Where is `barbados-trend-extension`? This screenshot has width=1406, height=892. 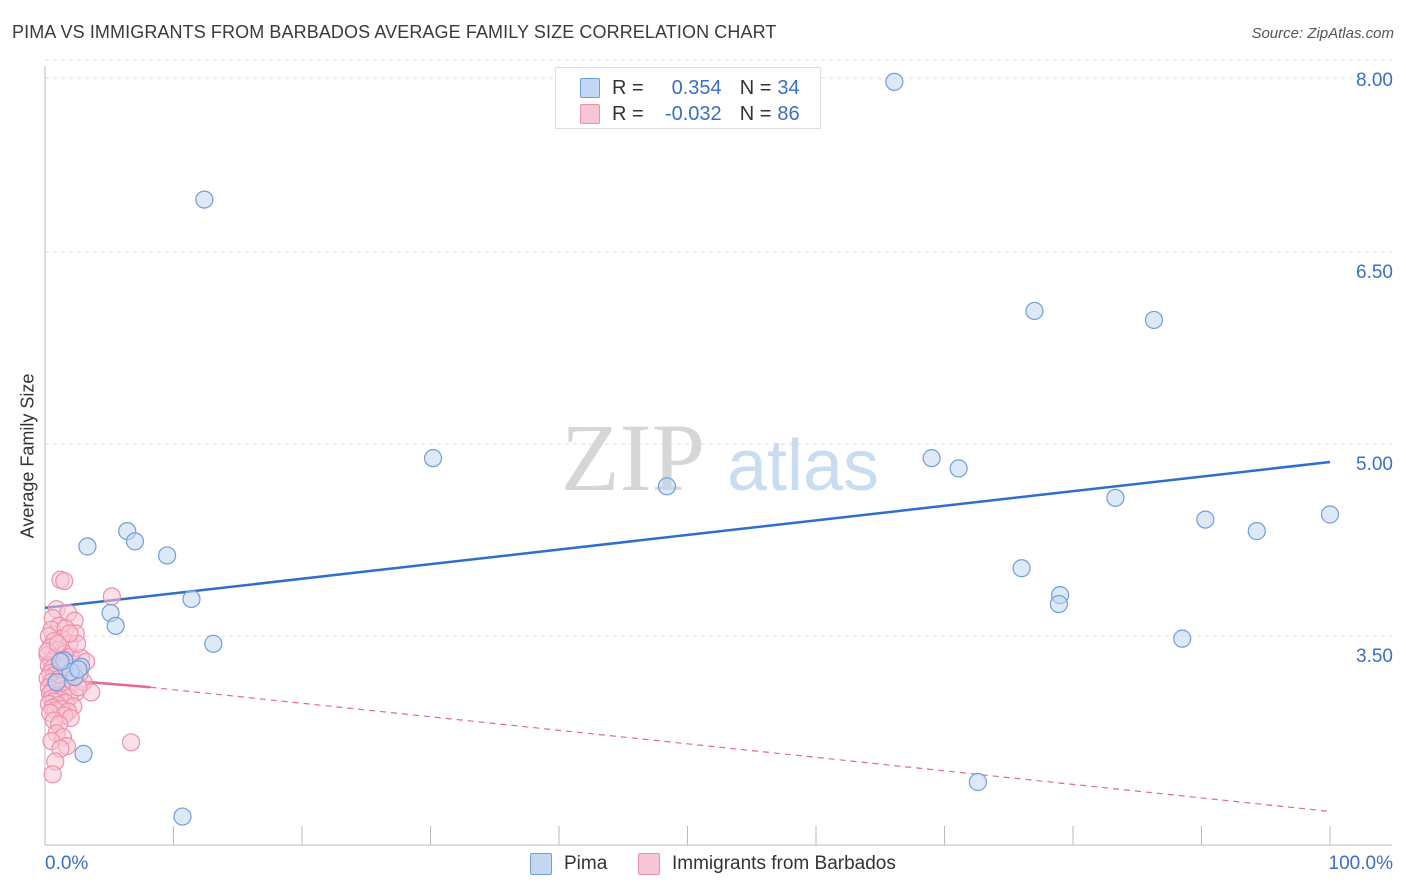 barbados-trend-extension is located at coordinates (740, 749).